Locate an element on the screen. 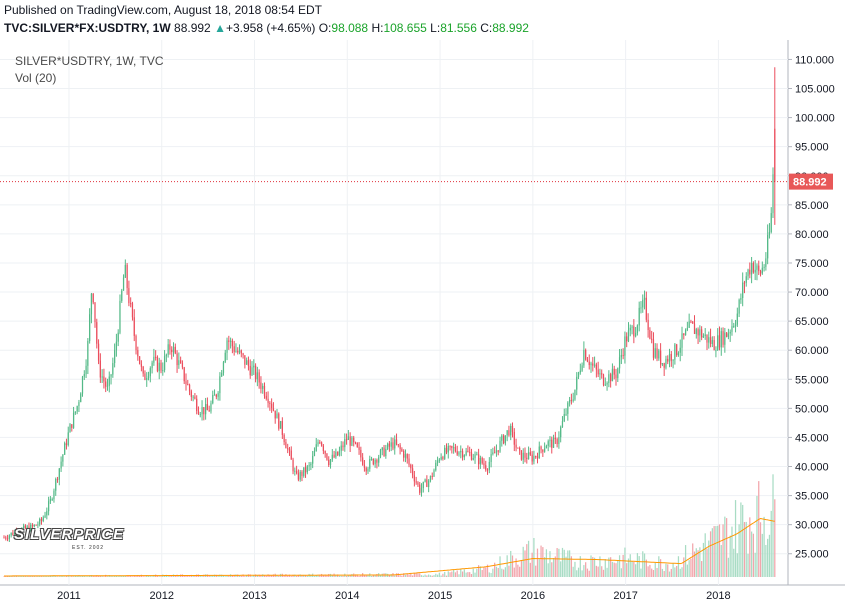  low-label: L: is located at coordinates (435, 28).